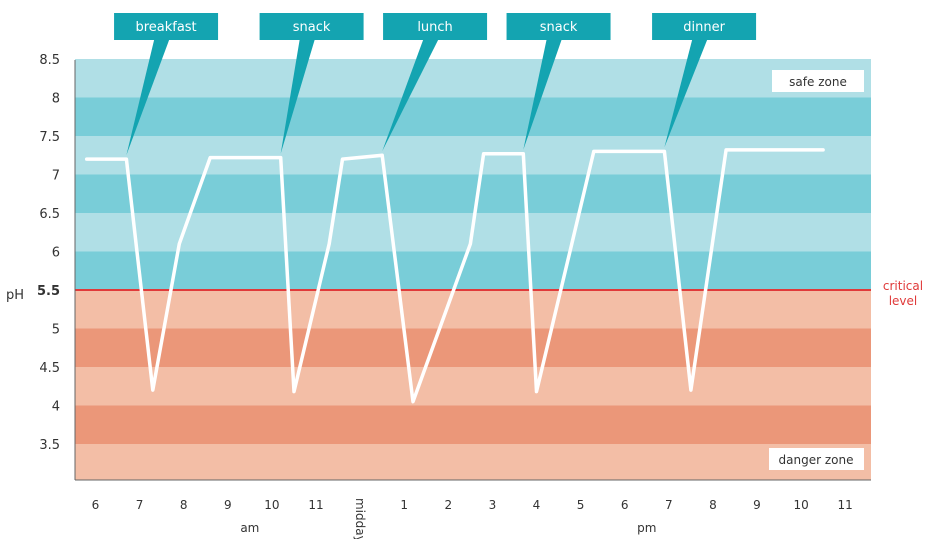 The height and width of the screenshot is (539, 930). I want to click on callout-label: dinner, so click(704, 27).